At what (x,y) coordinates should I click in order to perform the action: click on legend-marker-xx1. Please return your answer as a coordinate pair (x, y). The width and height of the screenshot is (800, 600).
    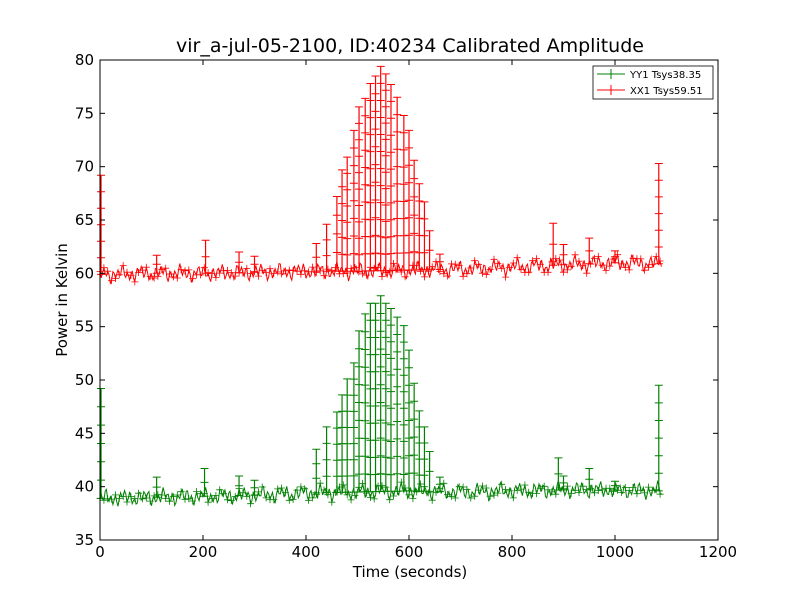
    Looking at the image, I should click on (611, 90).